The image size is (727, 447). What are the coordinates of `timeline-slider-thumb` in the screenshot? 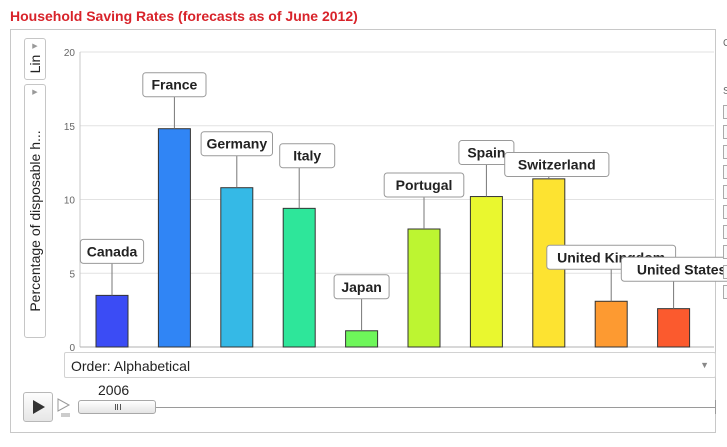 It's located at (117, 407).